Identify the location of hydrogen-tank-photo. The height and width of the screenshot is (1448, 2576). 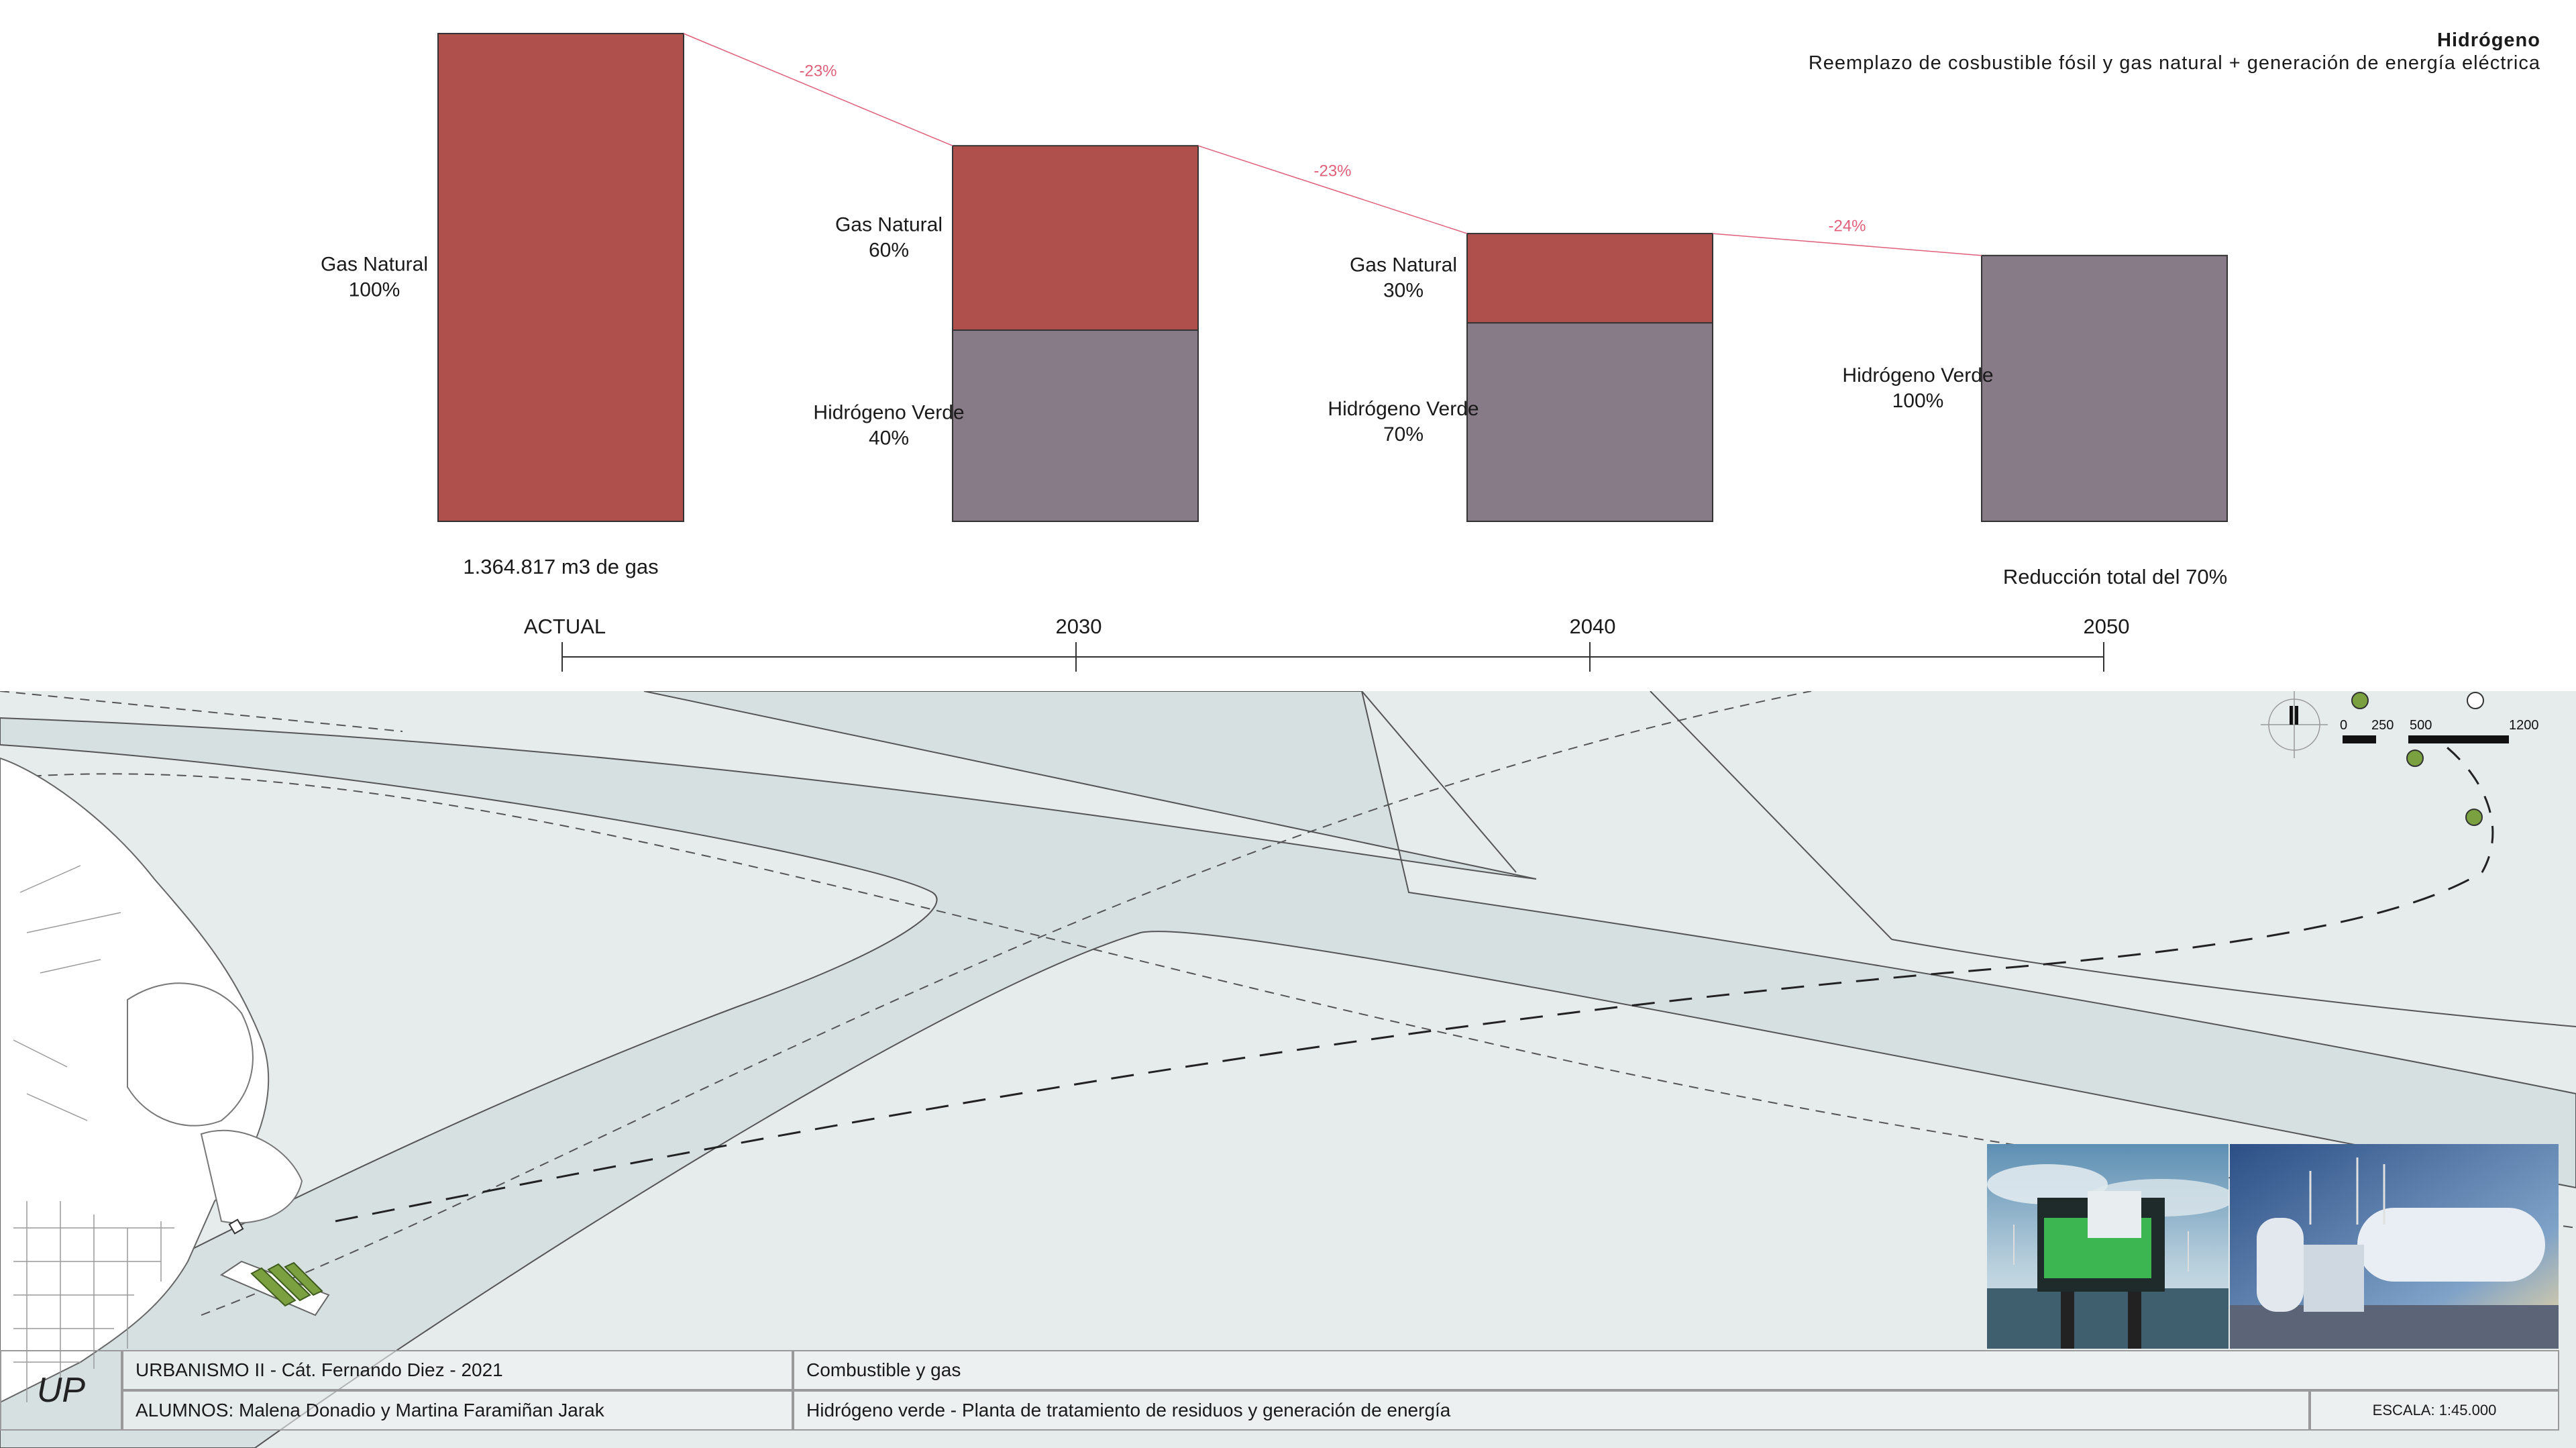
(2394, 1246).